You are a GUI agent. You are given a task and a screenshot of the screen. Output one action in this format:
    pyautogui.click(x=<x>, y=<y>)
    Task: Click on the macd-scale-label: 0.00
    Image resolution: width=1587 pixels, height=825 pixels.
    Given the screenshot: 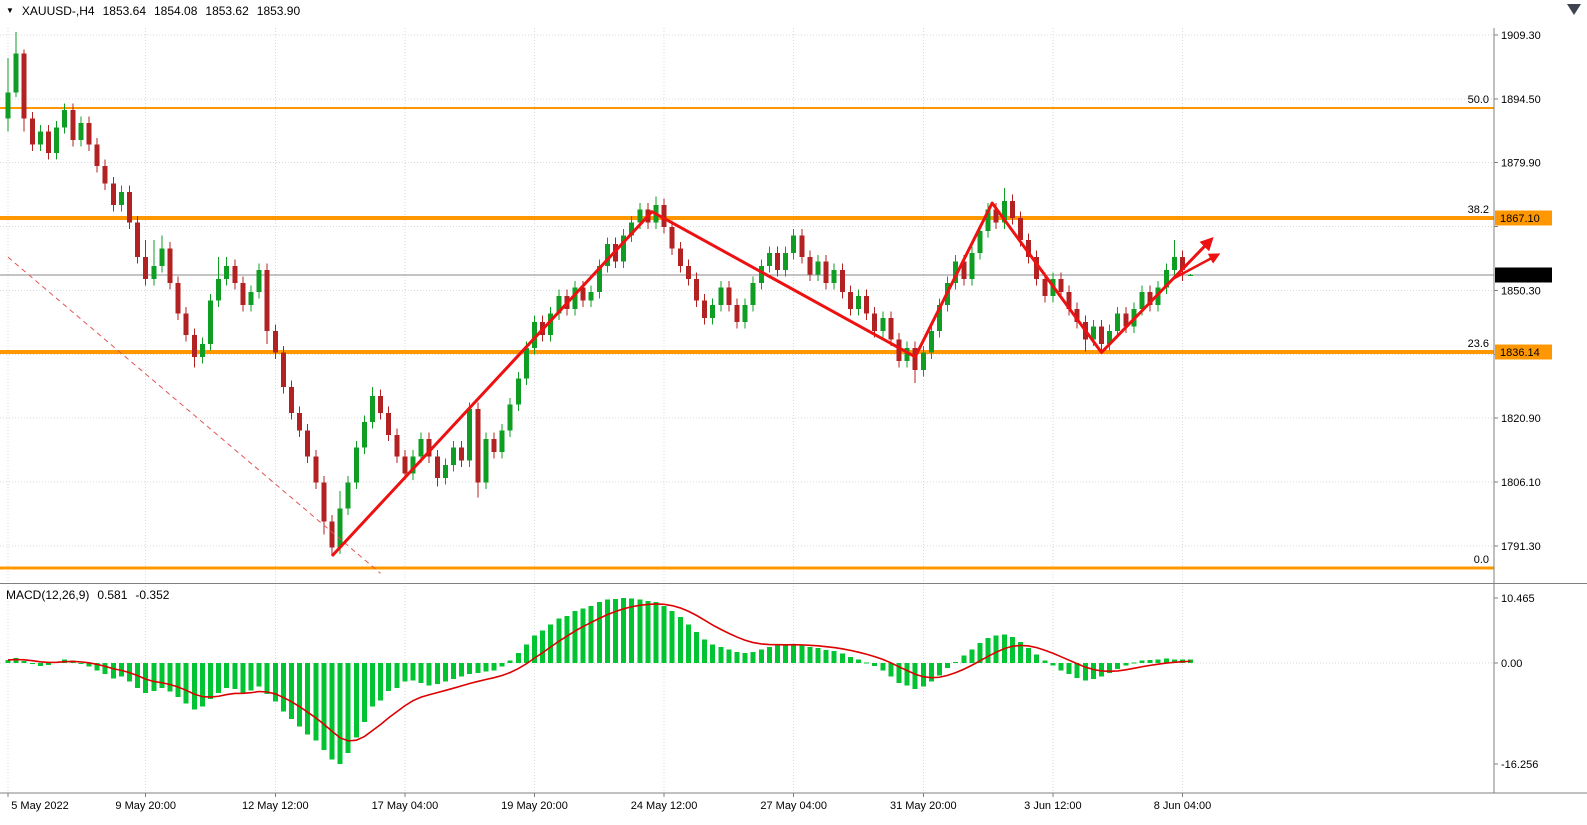 What is the action you would take?
    pyautogui.click(x=1511, y=664)
    